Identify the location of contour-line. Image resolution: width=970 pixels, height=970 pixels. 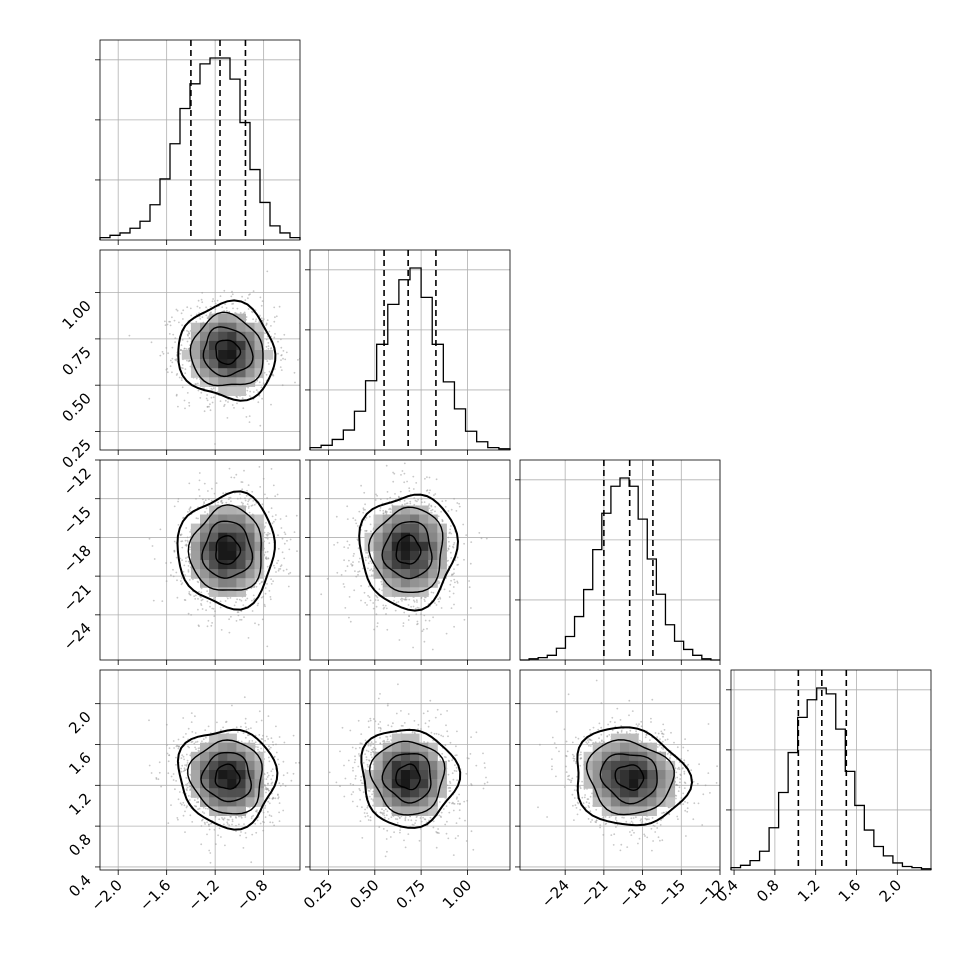
(407, 778).